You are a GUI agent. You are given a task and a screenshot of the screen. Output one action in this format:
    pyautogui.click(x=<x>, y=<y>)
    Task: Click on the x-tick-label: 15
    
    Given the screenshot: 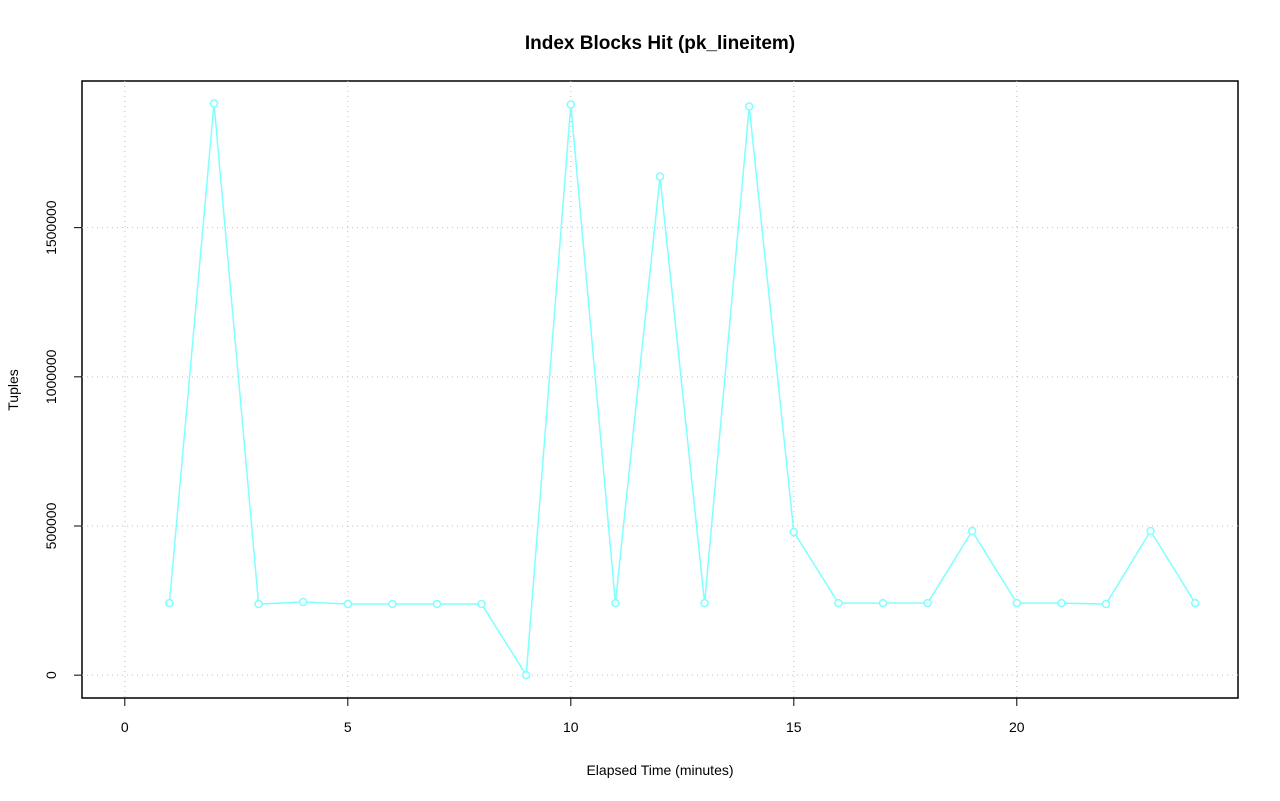 What is the action you would take?
    pyautogui.click(x=794, y=727)
    